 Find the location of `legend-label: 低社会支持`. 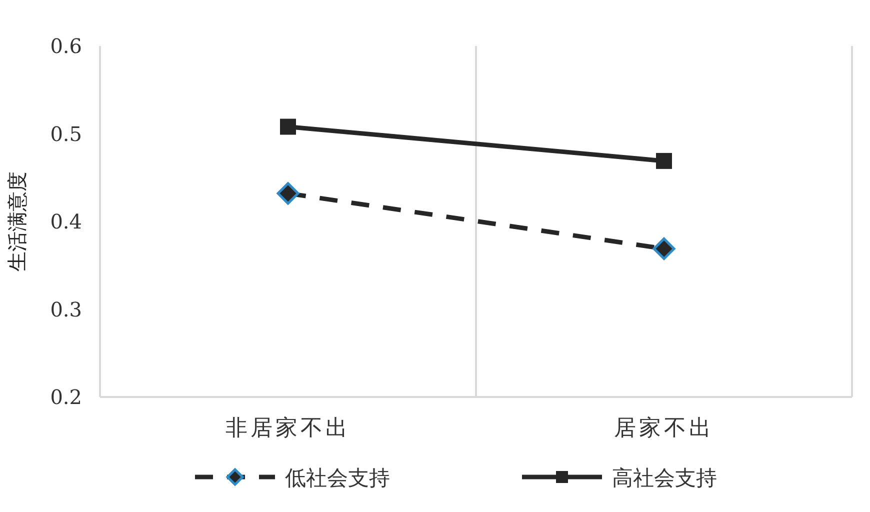

legend-label: 低社会支持 is located at coordinates (337, 478).